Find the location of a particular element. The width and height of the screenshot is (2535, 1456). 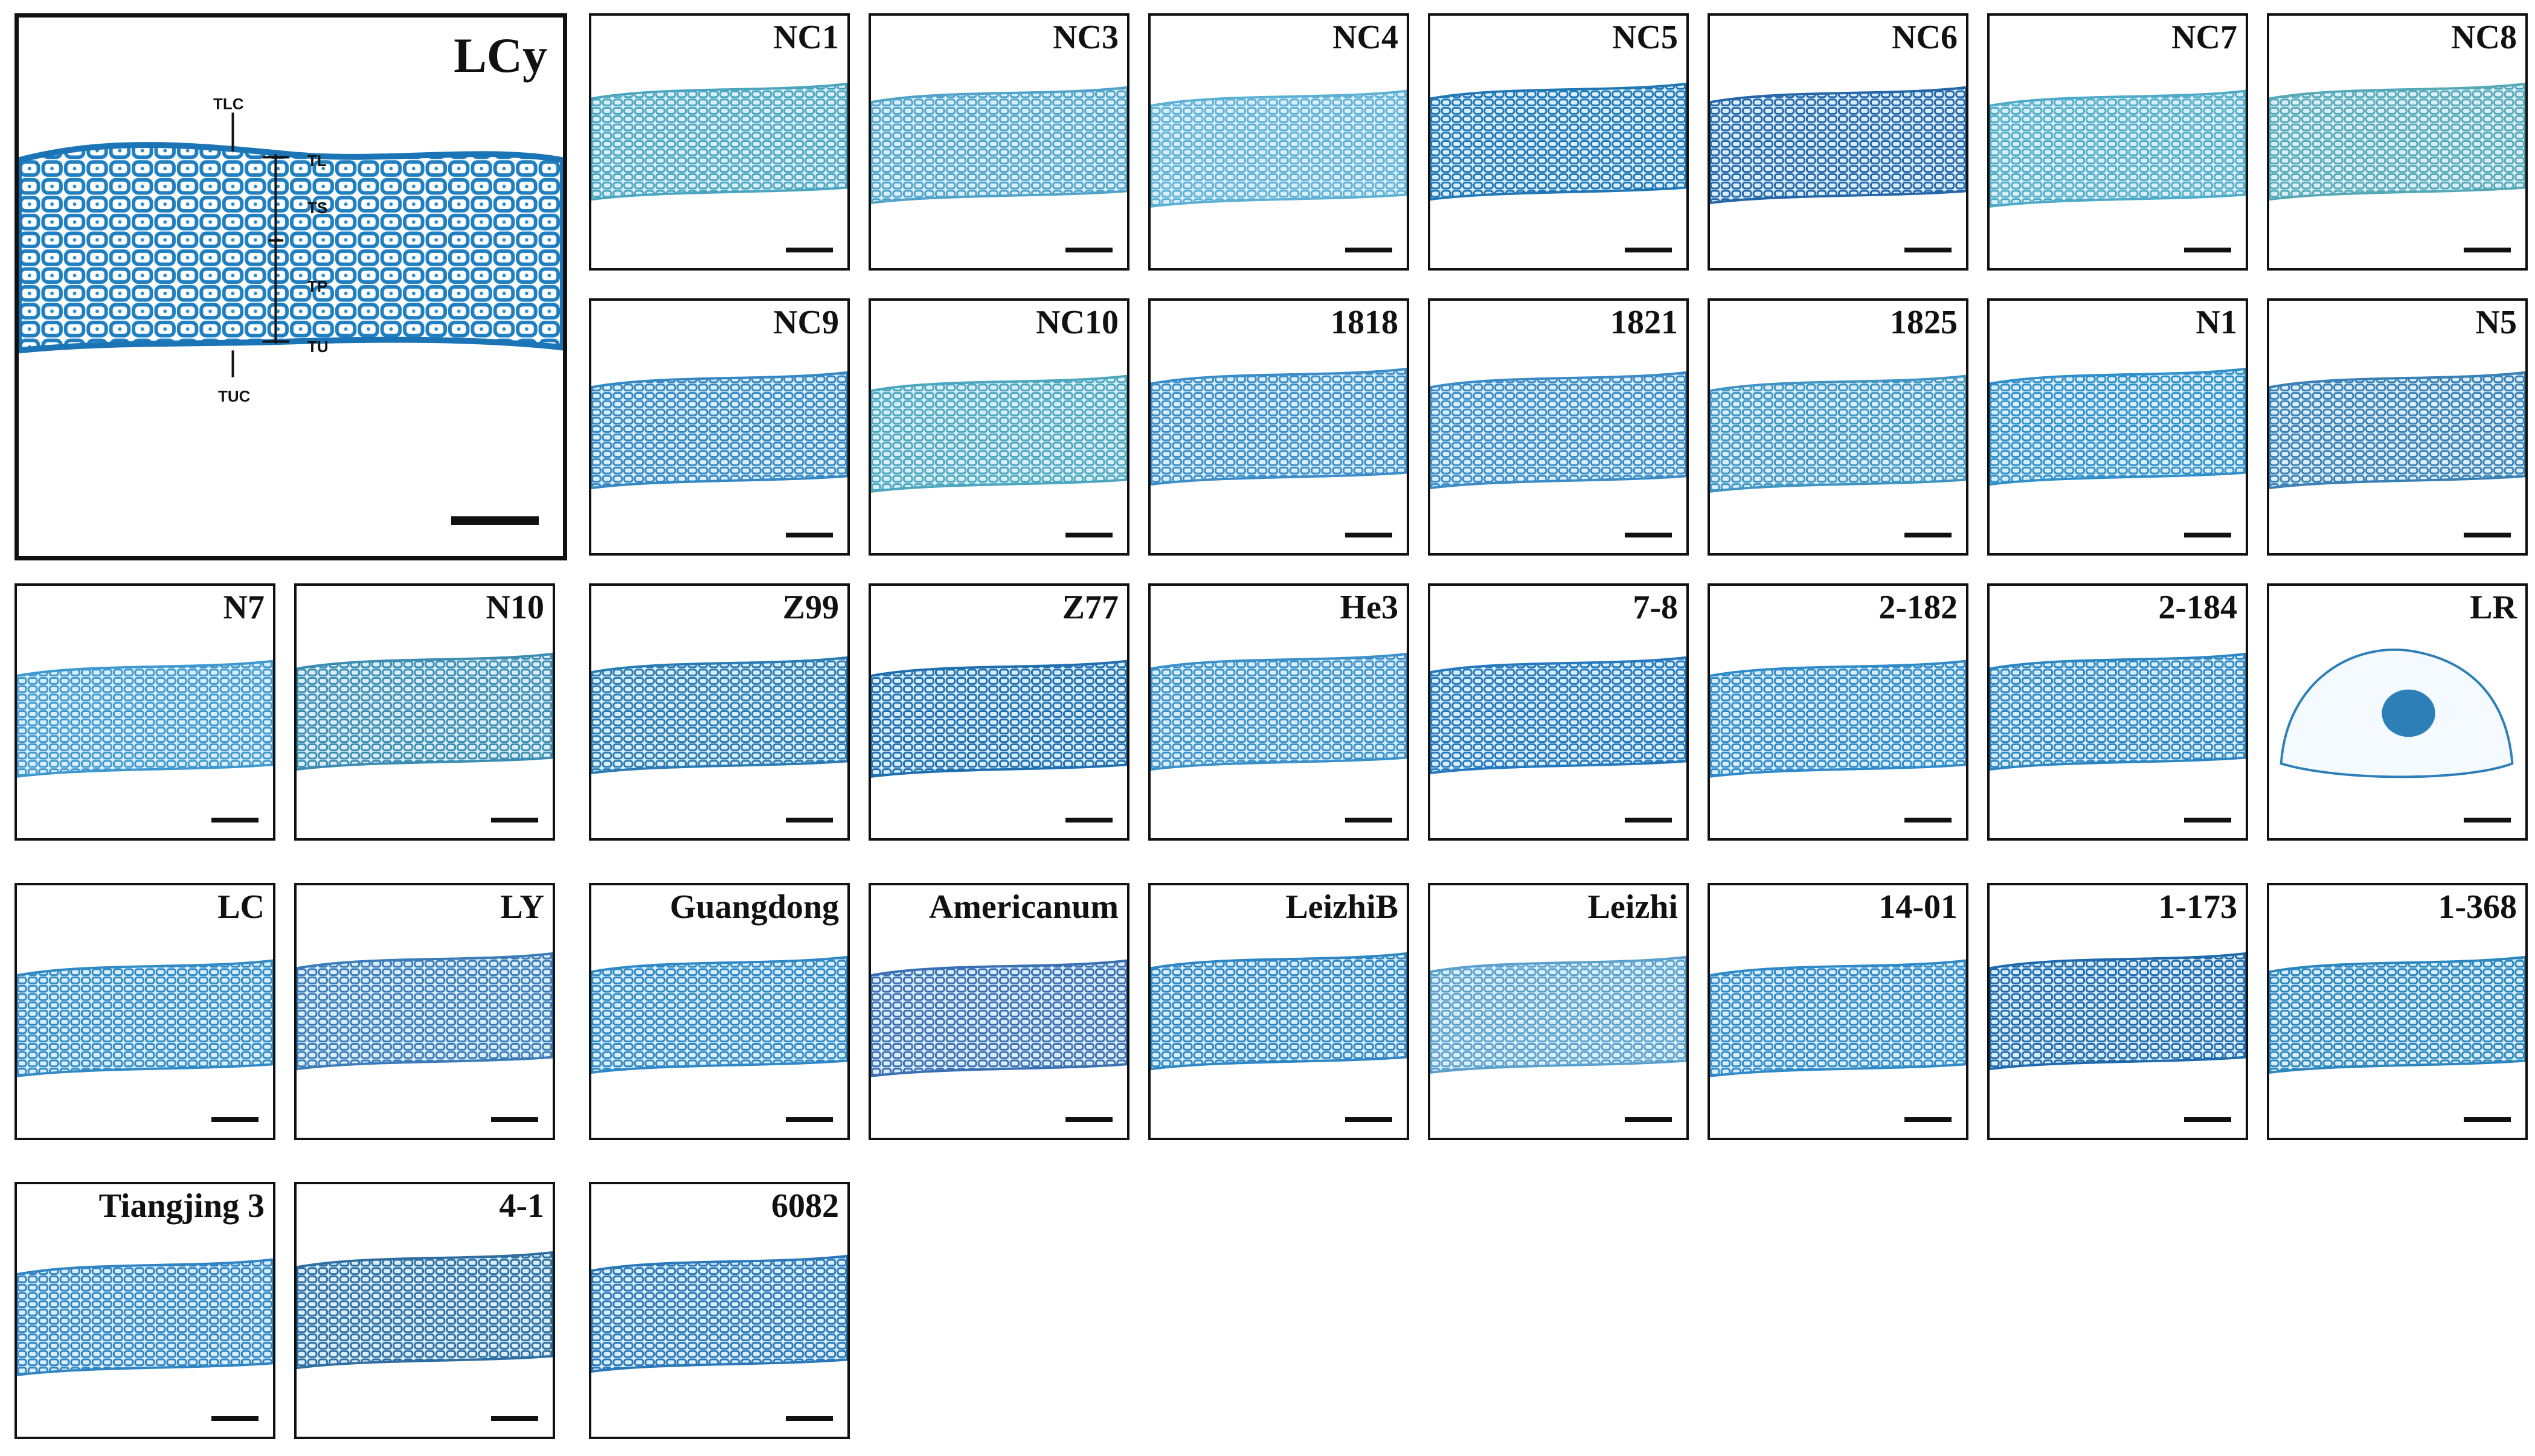

panel-nc9: NC9 is located at coordinates (719, 427).